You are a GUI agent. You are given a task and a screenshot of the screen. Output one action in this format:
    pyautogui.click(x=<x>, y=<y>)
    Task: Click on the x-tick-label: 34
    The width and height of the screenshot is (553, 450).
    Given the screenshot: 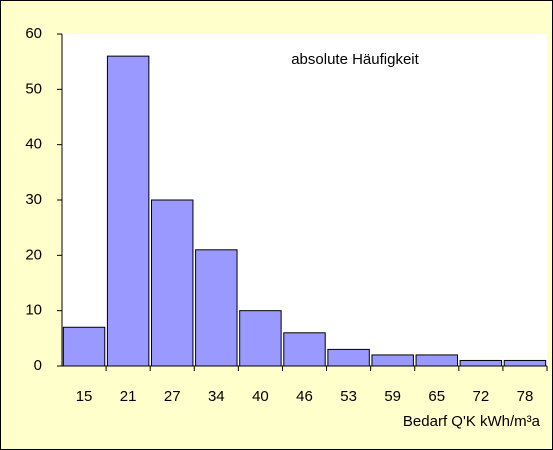 What is the action you would take?
    pyautogui.click(x=216, y=396)
    